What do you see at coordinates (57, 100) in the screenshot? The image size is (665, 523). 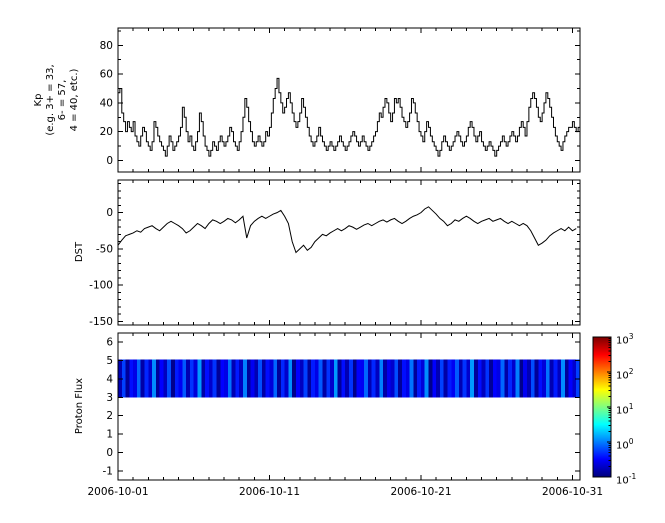 I see `kp-axis-title: Kp (e.g. 3+ = 33, 6- = 57, 4 = 40, etc.)` at bounding box center [57, 100].